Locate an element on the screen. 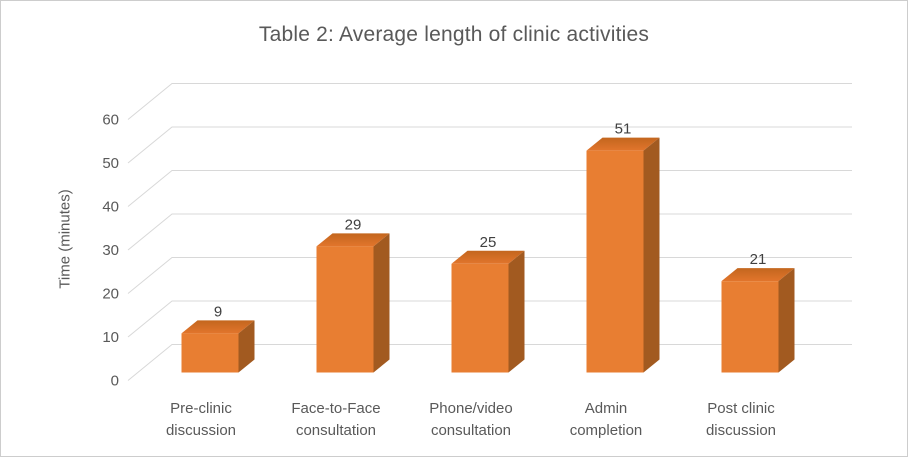 Image resolution: width=908 pixels, height=457 pixels. bar-4: 51 is located at coordinates (623, 247).